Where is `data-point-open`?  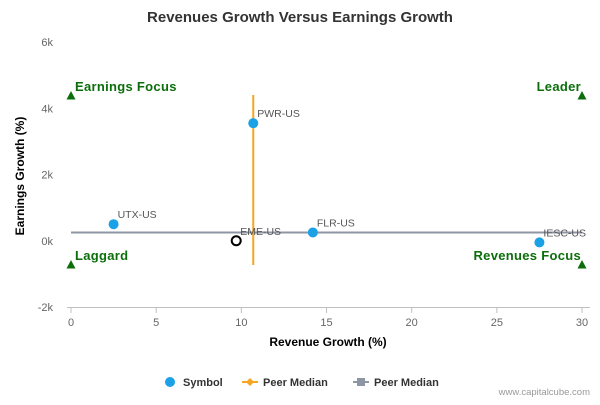
data-point-open is located at coordinates (236, 241).